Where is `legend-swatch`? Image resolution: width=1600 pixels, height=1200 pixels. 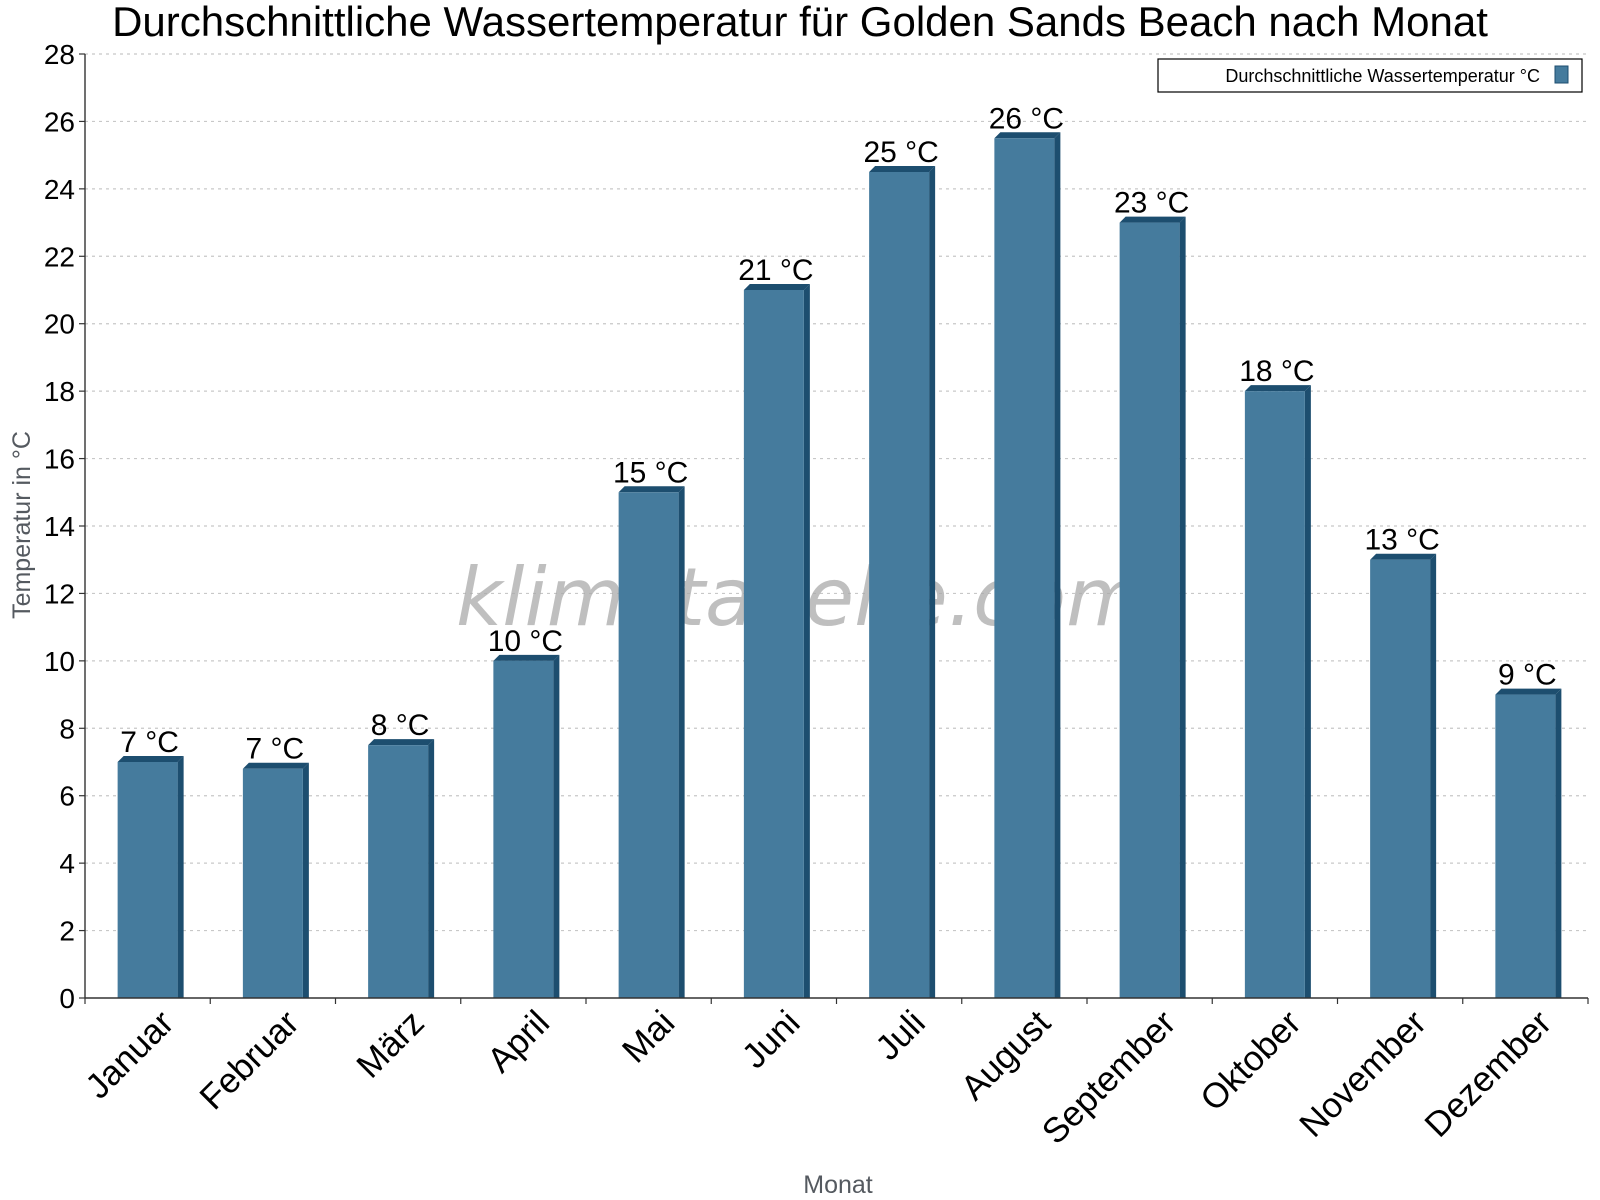 legend-swatch is located at coordinates (1561, 74).